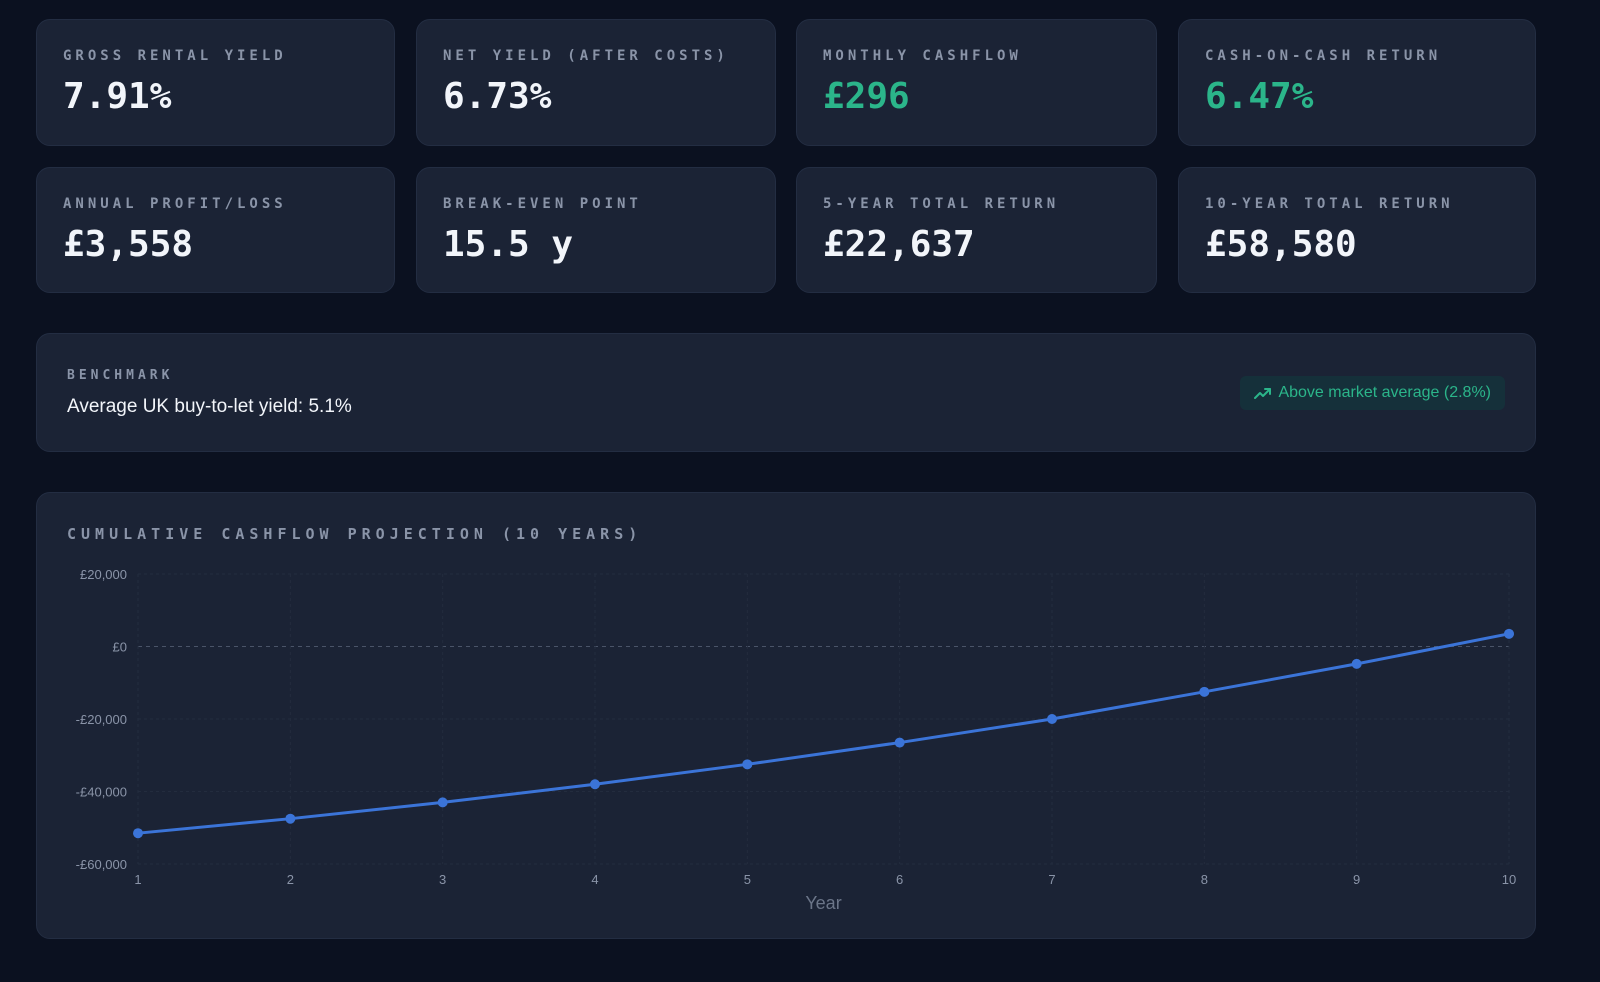 This screenshot has width=1600, height=982. Describe the element at coordinates (866, 96) in the screenshot. I see `metric-value: £296` at that location.